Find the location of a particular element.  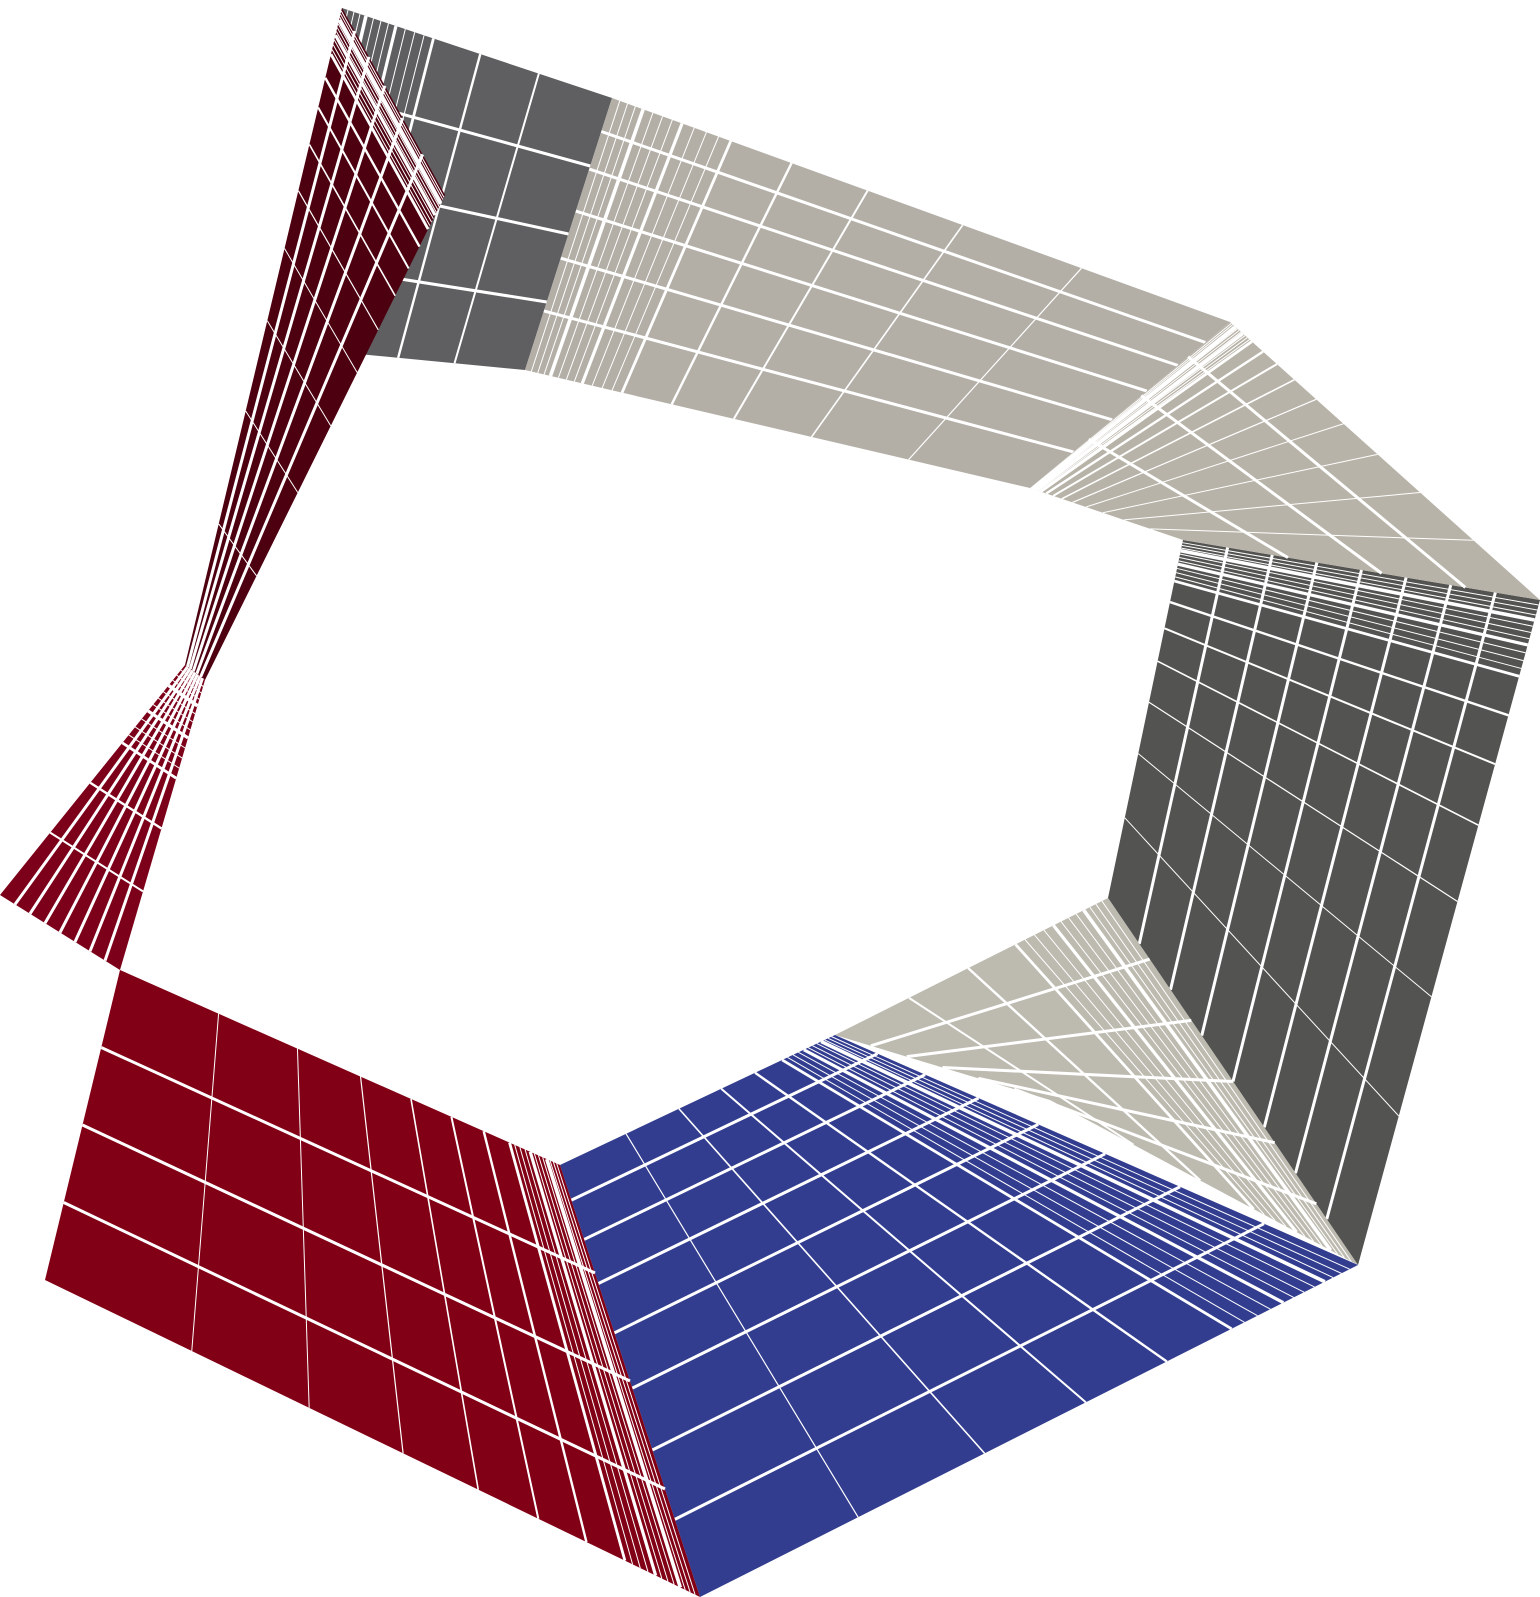

face-top-outer-light-surface is located at coordinates (877, 293).